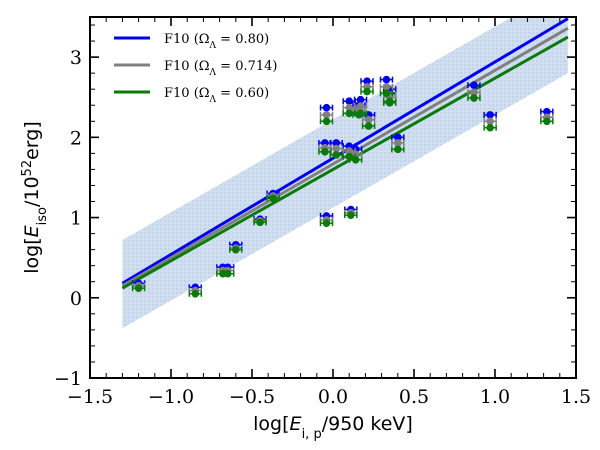 The height and width of the screenshot is (450, 600). Describe the element at coordinates (216, 95) in the screenshot. I see `legend-label-3: F10 (ΩΛ = 0.60)` at that location.